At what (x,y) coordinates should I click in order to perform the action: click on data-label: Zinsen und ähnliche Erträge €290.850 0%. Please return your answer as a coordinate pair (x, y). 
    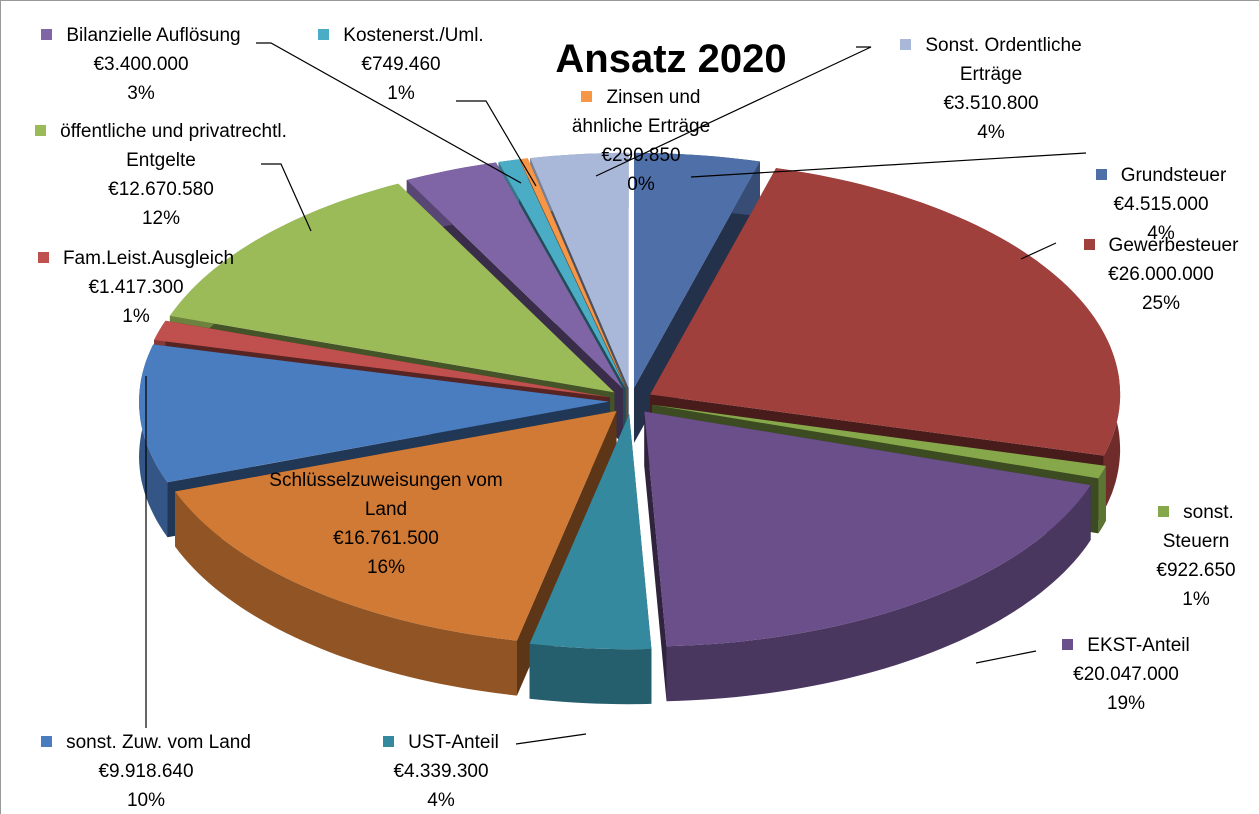
    Looking at the image, I should click on (641, 141).